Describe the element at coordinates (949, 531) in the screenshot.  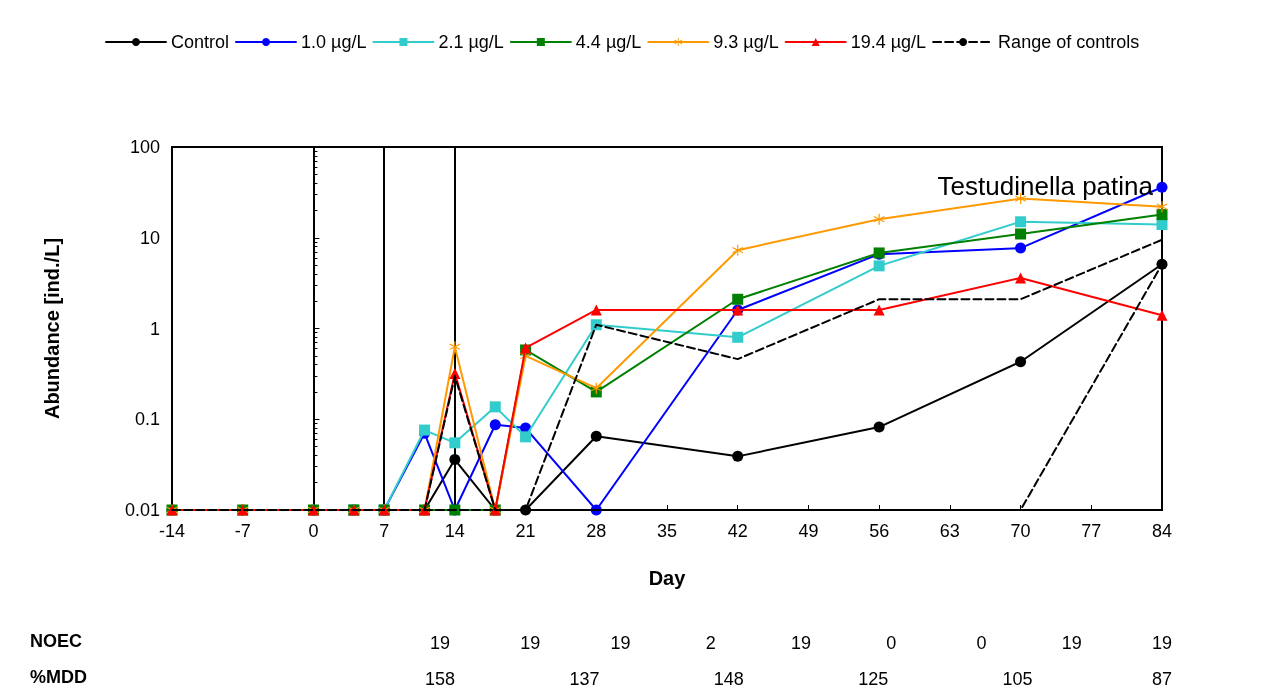
I see `x-tick-label: 63` at that location.